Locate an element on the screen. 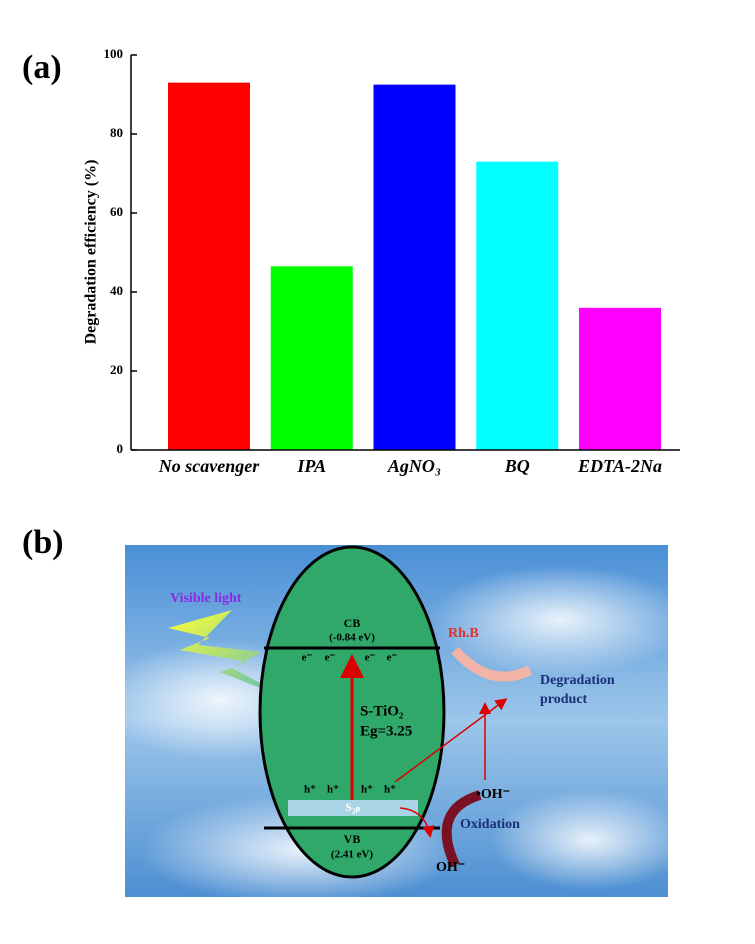 The height and width of the screenshot is (944, 755). x-tick-label: IPA is located at coordinates (311, 466).